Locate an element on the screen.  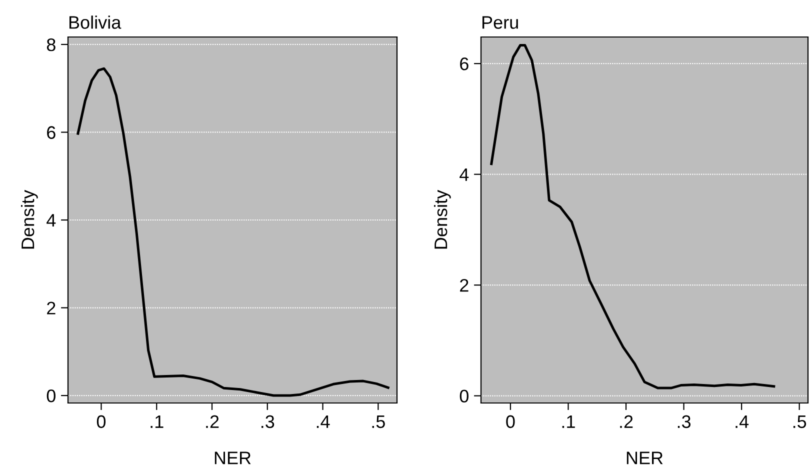
chart-title: Peru is located at coordinates (500, 22).